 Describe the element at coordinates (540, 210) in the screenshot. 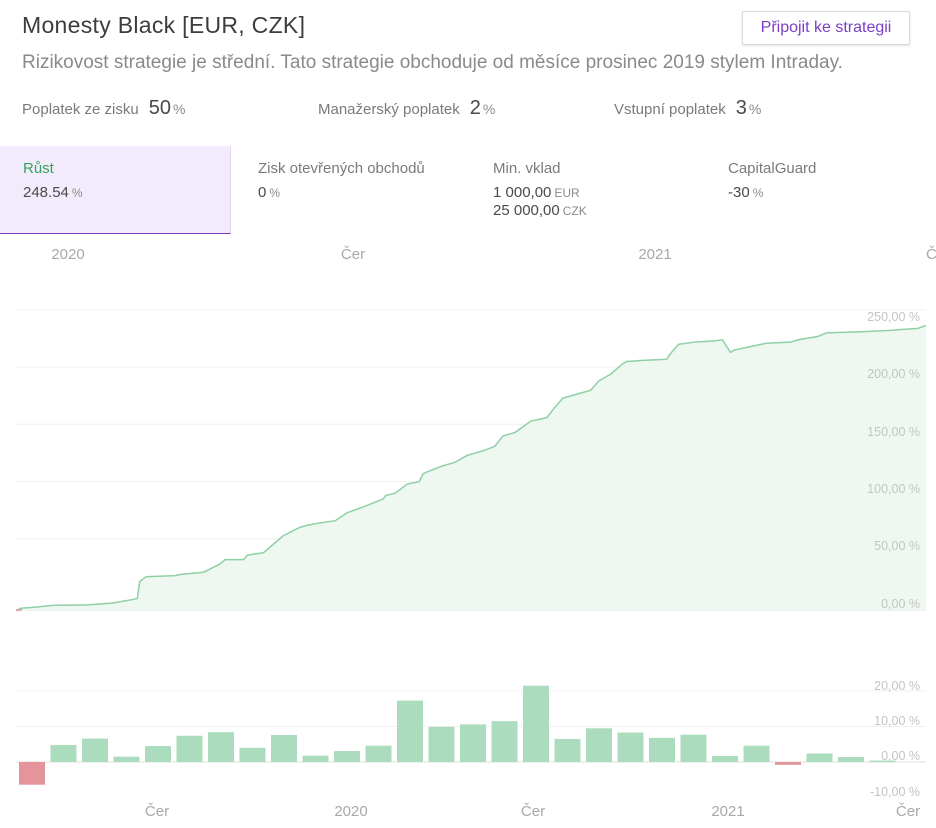

I see `min-deposit-czk: 25 000,00 CZK` at that location.